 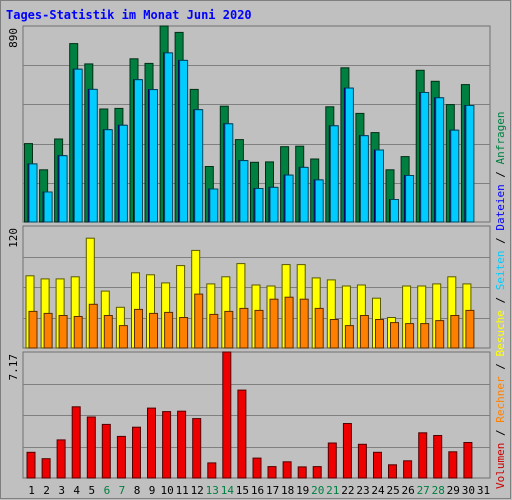 What do you see at coordinates (122, 490) in the screenshot?
I see `x-tick-label: 7` at bounding box center [122, 490].